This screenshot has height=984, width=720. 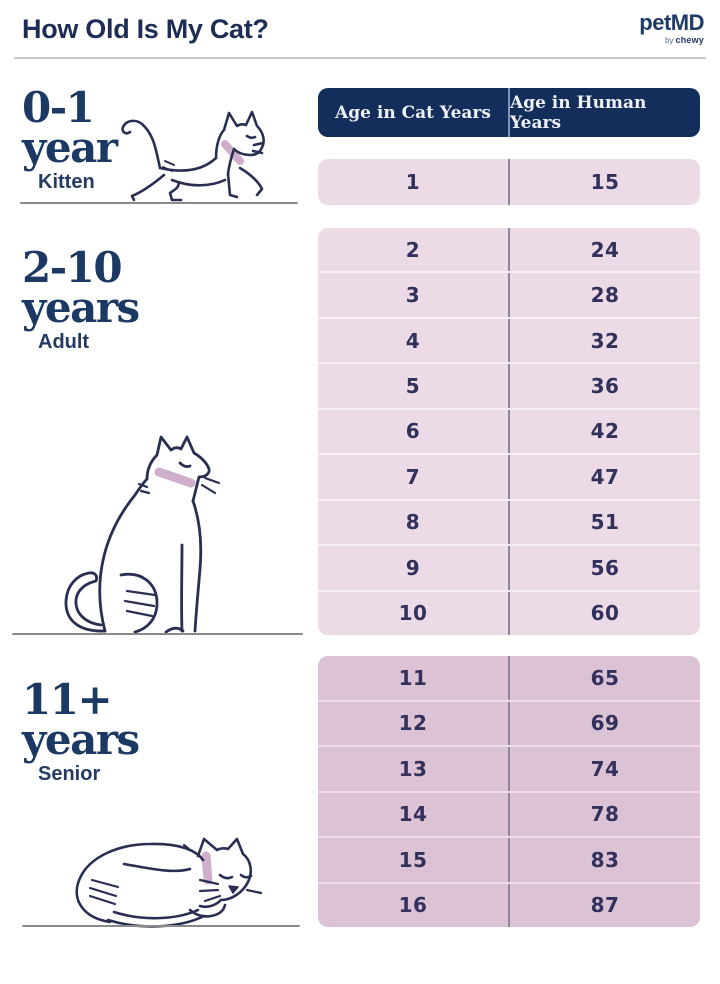 What do you see at coordinates (605, 340) in the screenshot?
I see `human-years-cell: 32` at bounding box center [605, 340].